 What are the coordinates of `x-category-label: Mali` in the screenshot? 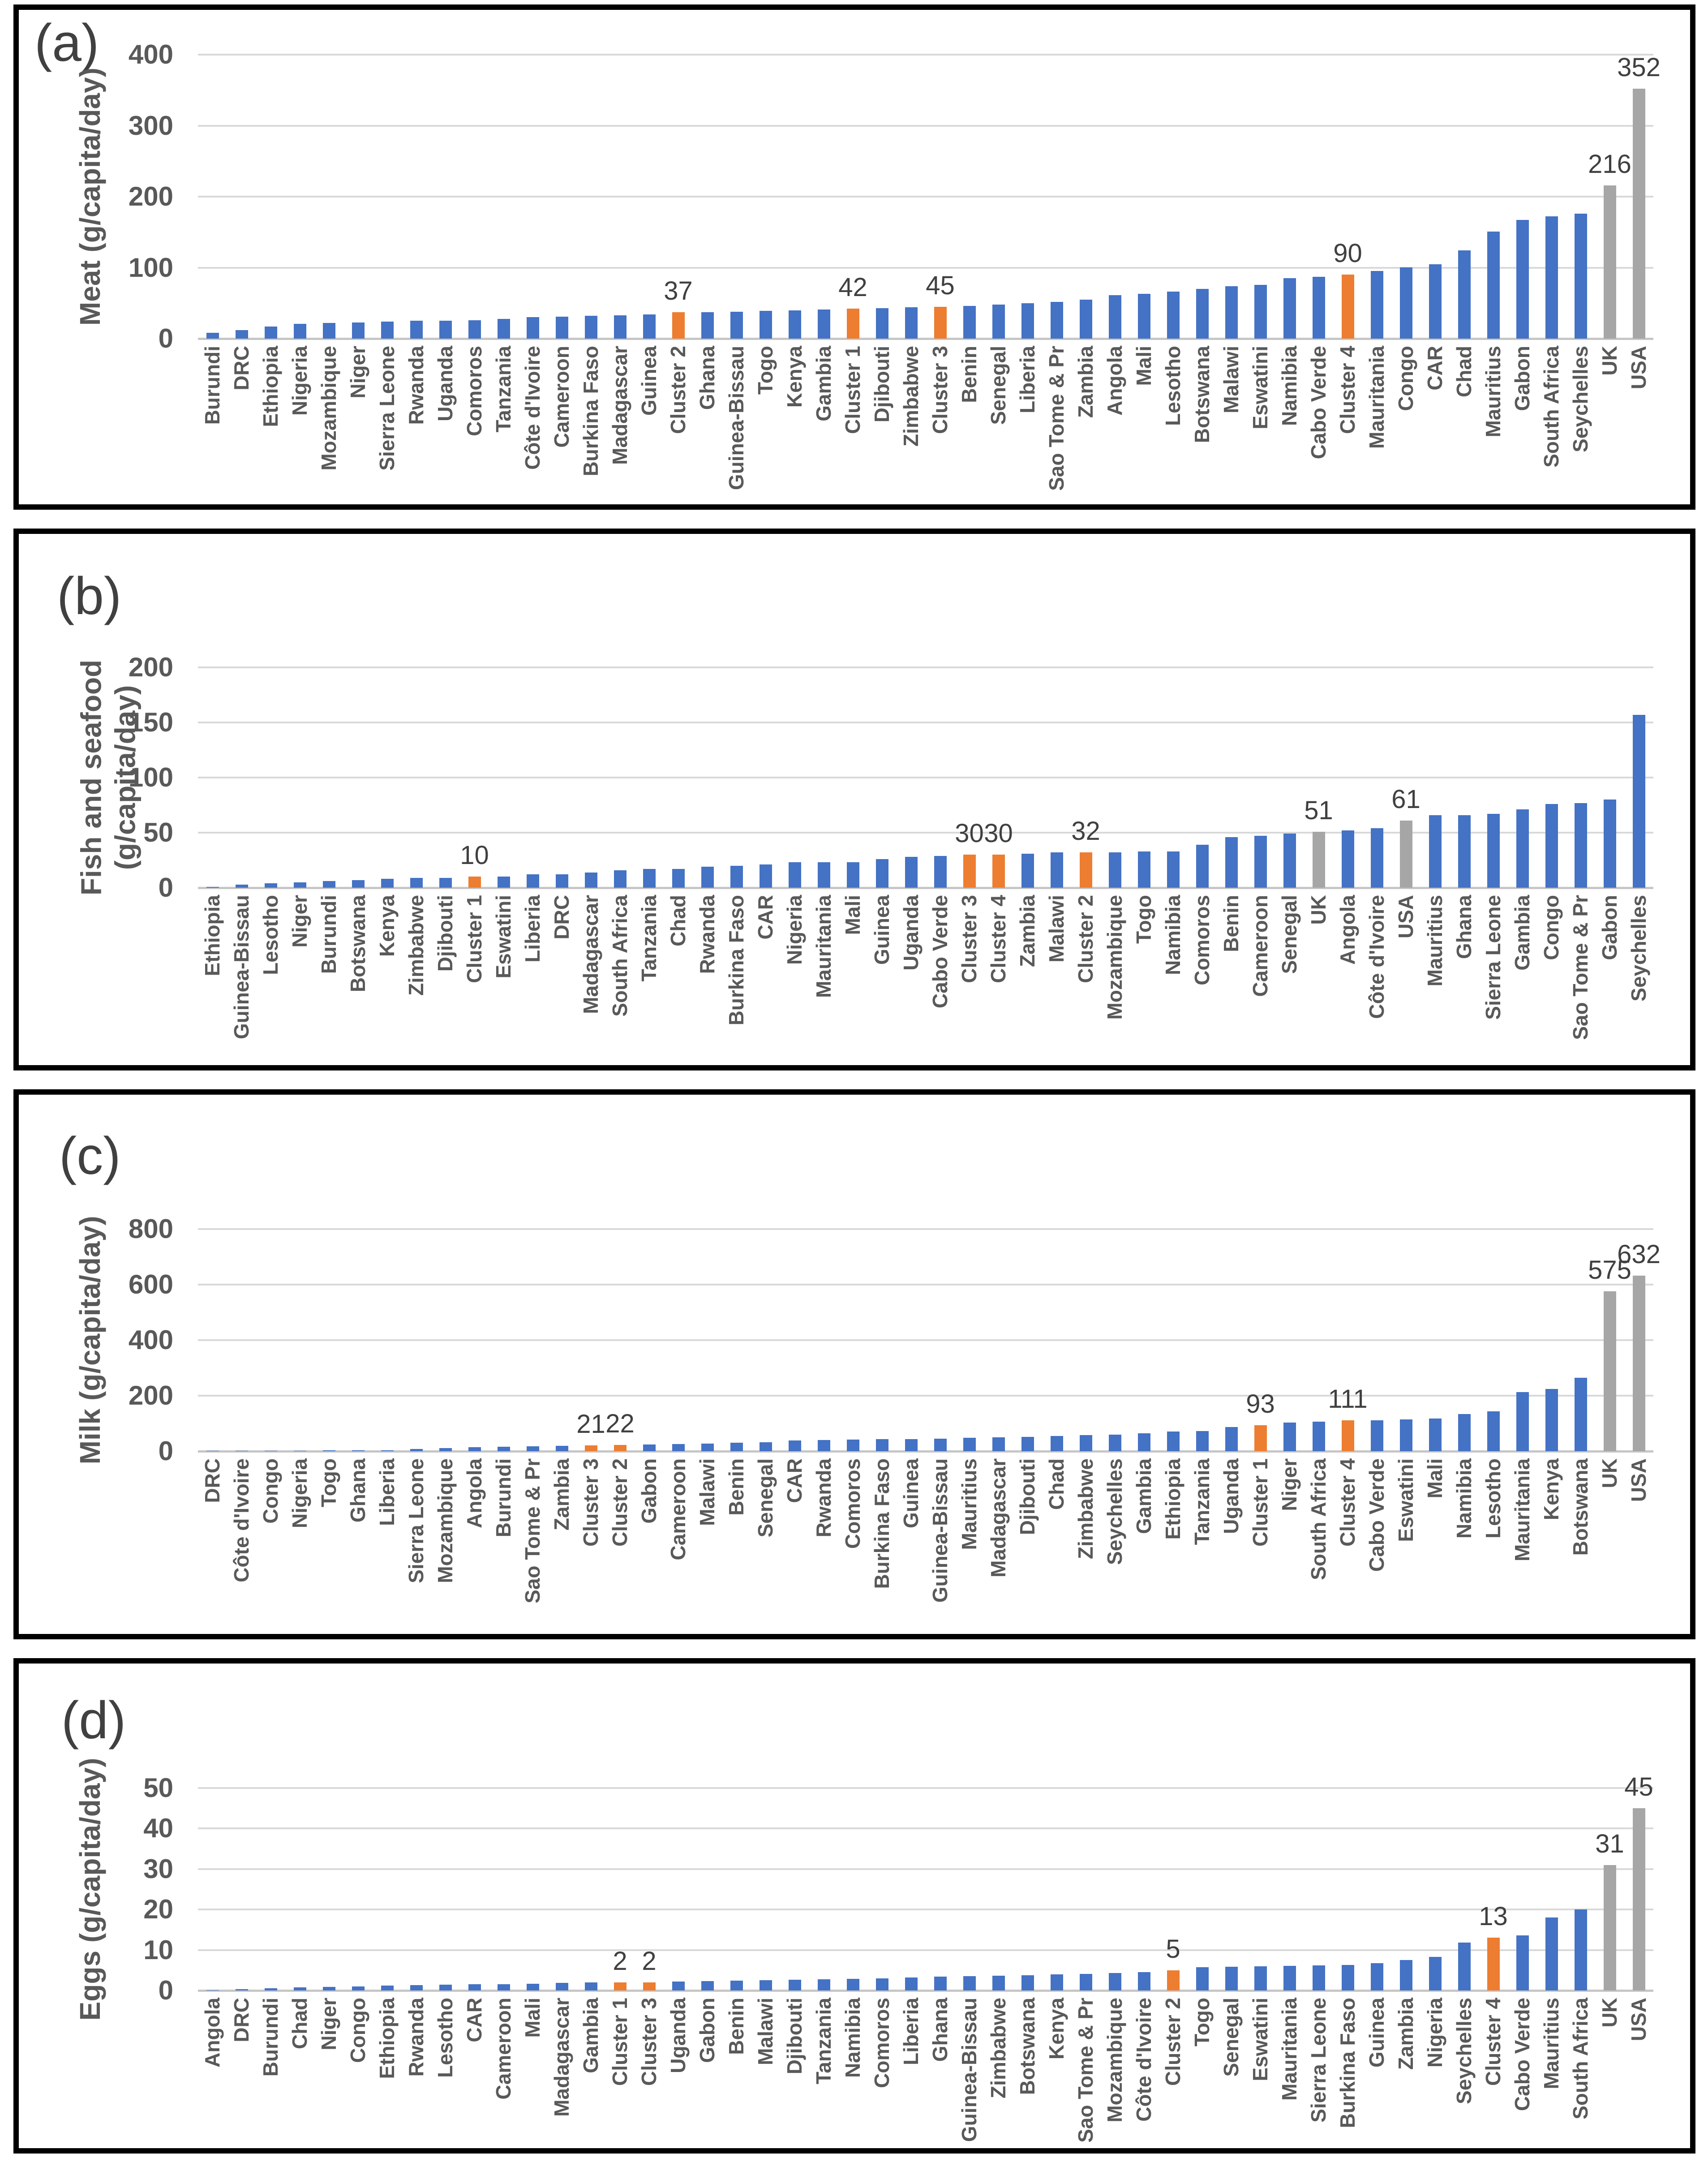 It's located at (1144, 366).